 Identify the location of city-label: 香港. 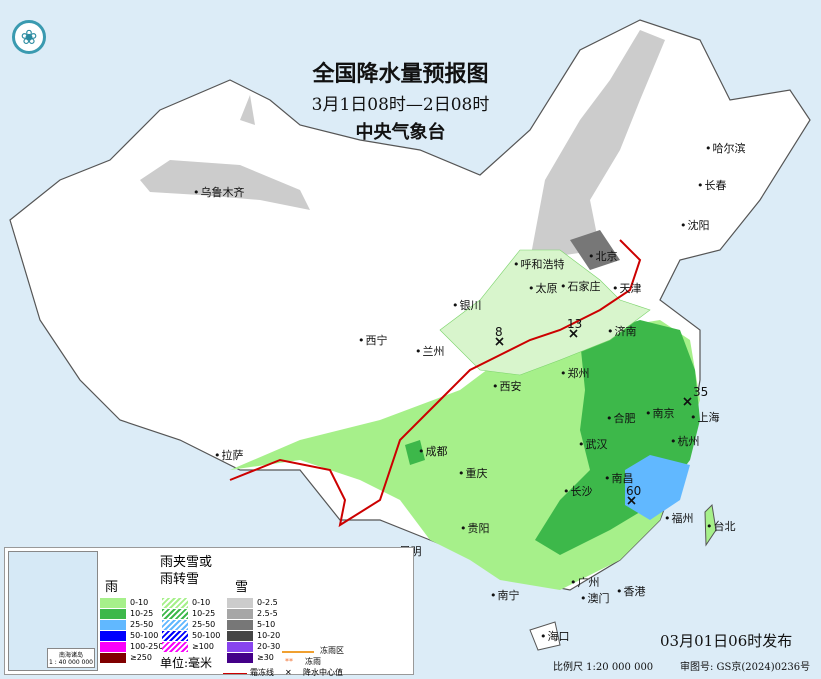
(631, 591).